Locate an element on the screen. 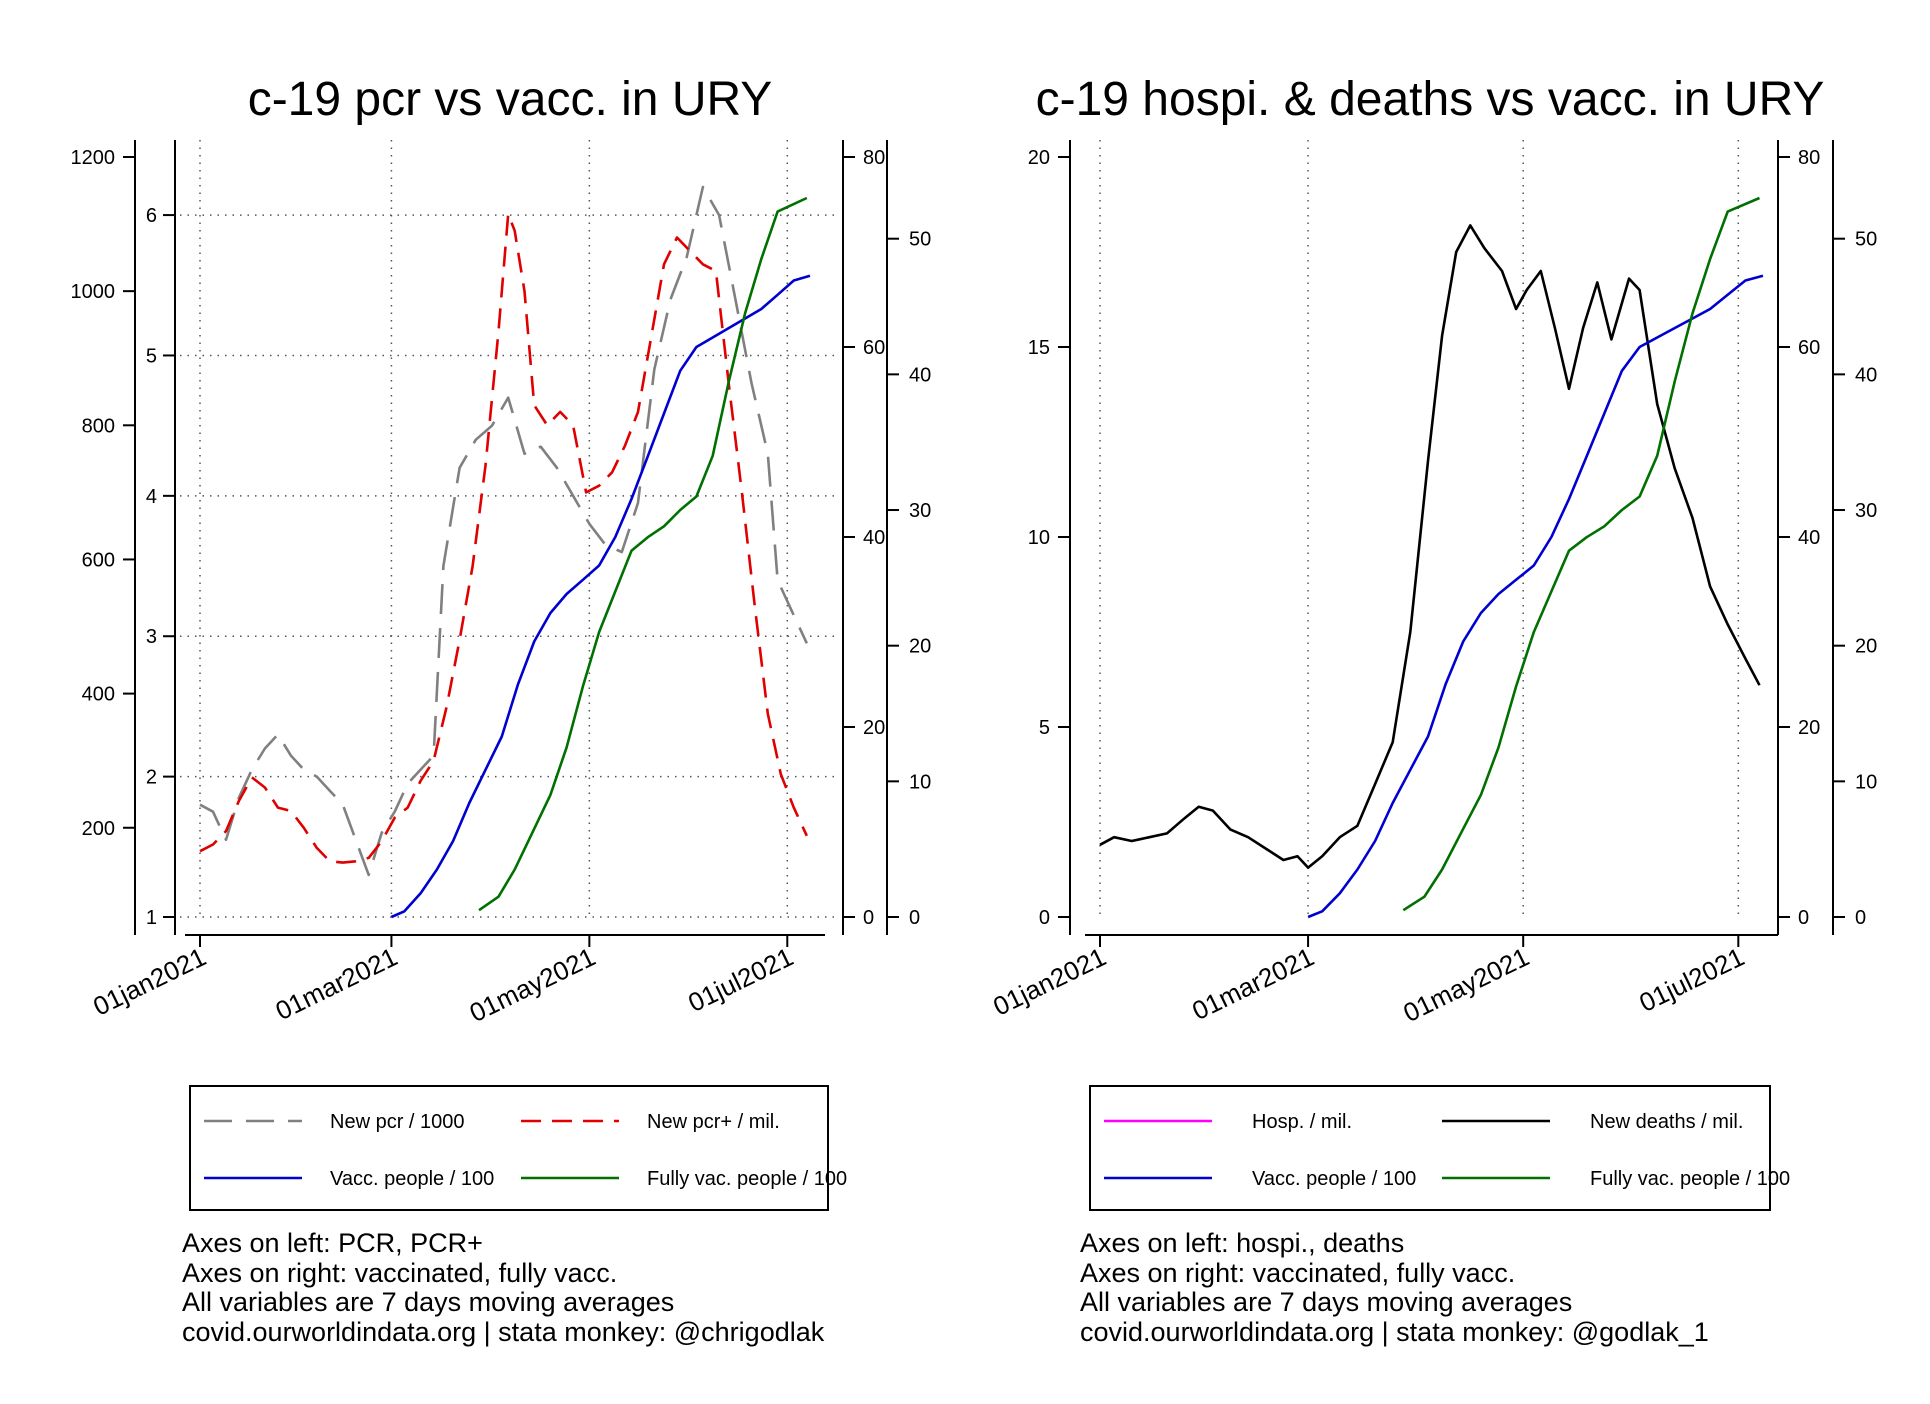  y-tick-label: 1000 is located at coordinates (93, 292).